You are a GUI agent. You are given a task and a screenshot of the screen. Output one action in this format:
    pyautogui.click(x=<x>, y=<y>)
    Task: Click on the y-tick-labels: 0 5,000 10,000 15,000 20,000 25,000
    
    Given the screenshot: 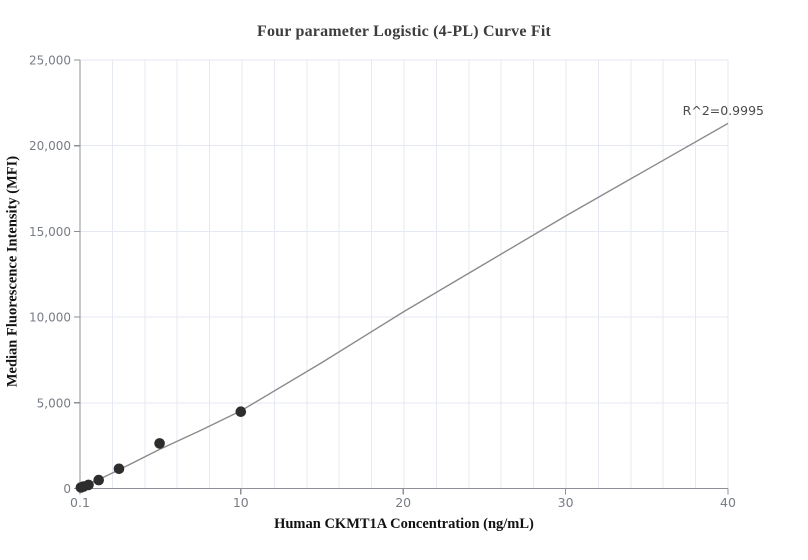 What is the action you would take?
    pyautogui.click(x=50, y=275)
    